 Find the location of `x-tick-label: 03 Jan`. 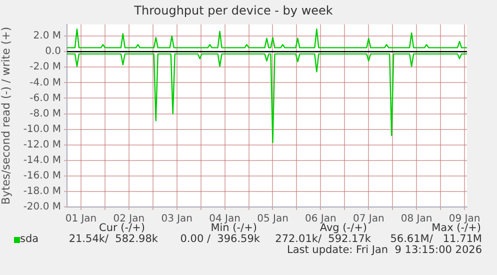

x-tick-label: 03 Jan is located at coordinates (177, 219).